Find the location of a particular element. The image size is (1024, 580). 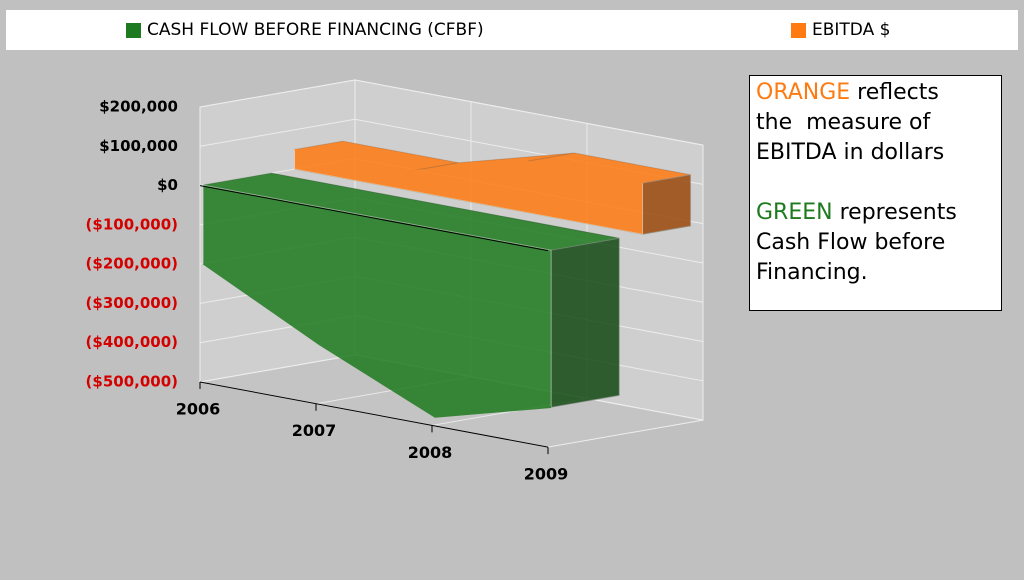

legend-label: CASH FLOW BEFORE FINANCING (CFBF) is located at coordinates (315, 30).